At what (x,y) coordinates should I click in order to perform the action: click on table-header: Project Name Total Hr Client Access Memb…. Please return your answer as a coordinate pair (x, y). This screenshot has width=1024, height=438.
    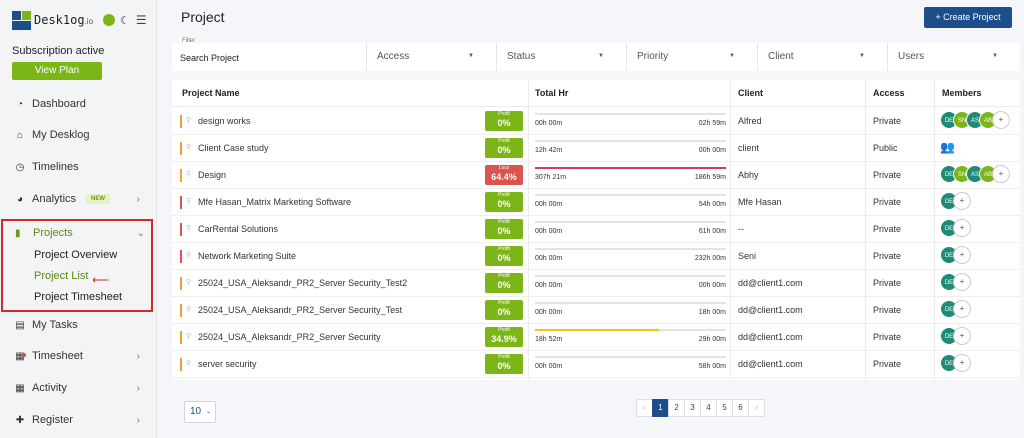
    Looking at the image, I should click on (596, 93).